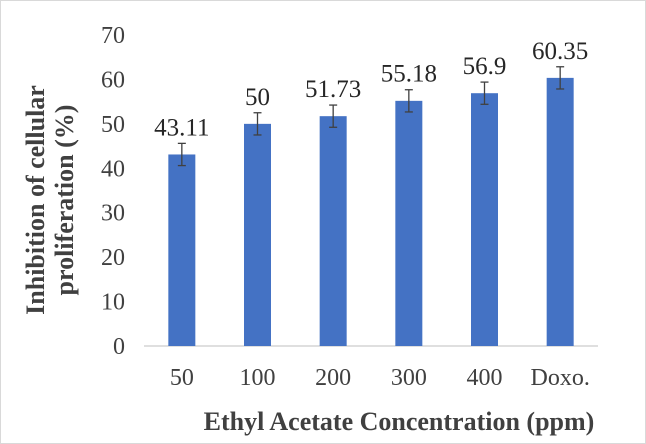 This screenshot has height=444, width=646. What do you see at coordinates (380, 378) in the screenshot?
I see `x-axis-ticks: 50 100 200 300 400 Doxo.` at bounding box center [380, 378].